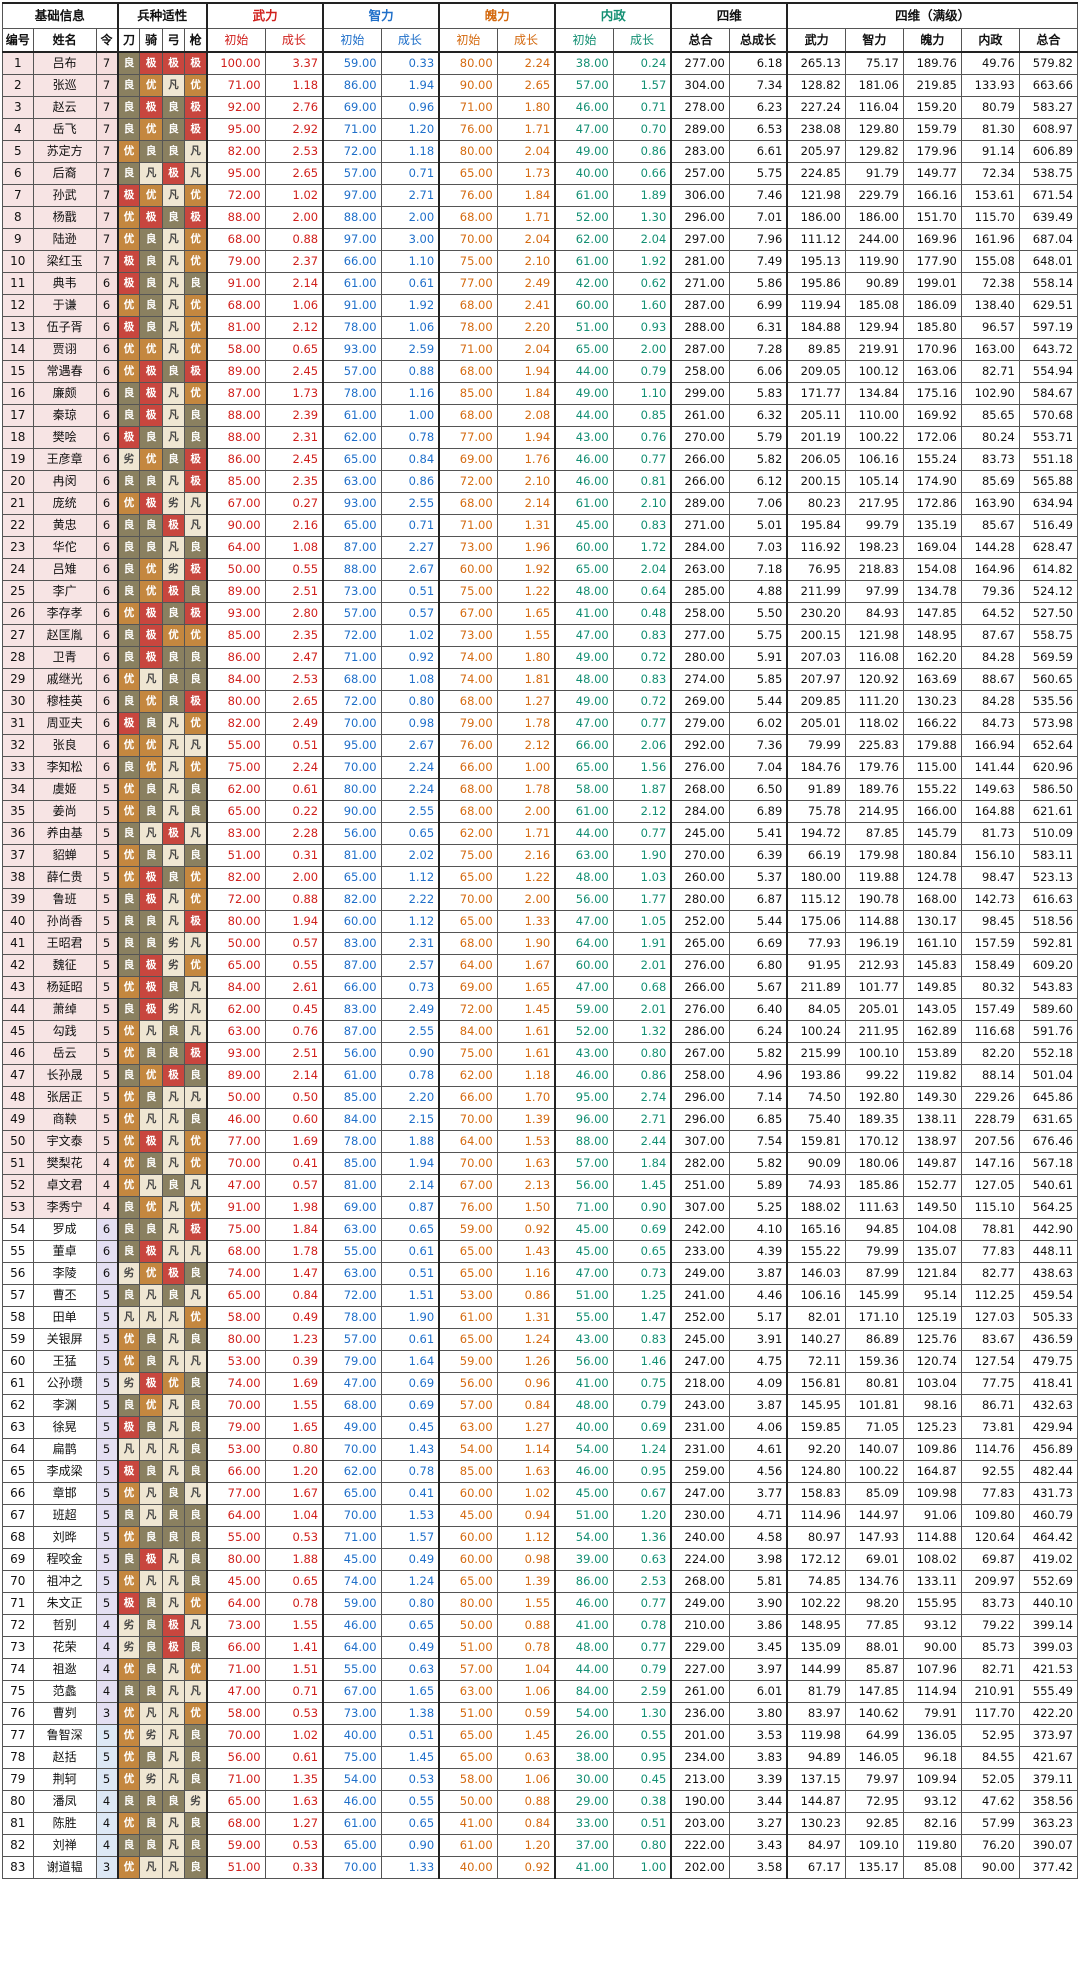 This screenshot has width=1080, height=1984. What do you see at coordinates (874, 613) in the screenshot?
I see `cell-max-intellect: 84.93` at bounding box center [874, 613].